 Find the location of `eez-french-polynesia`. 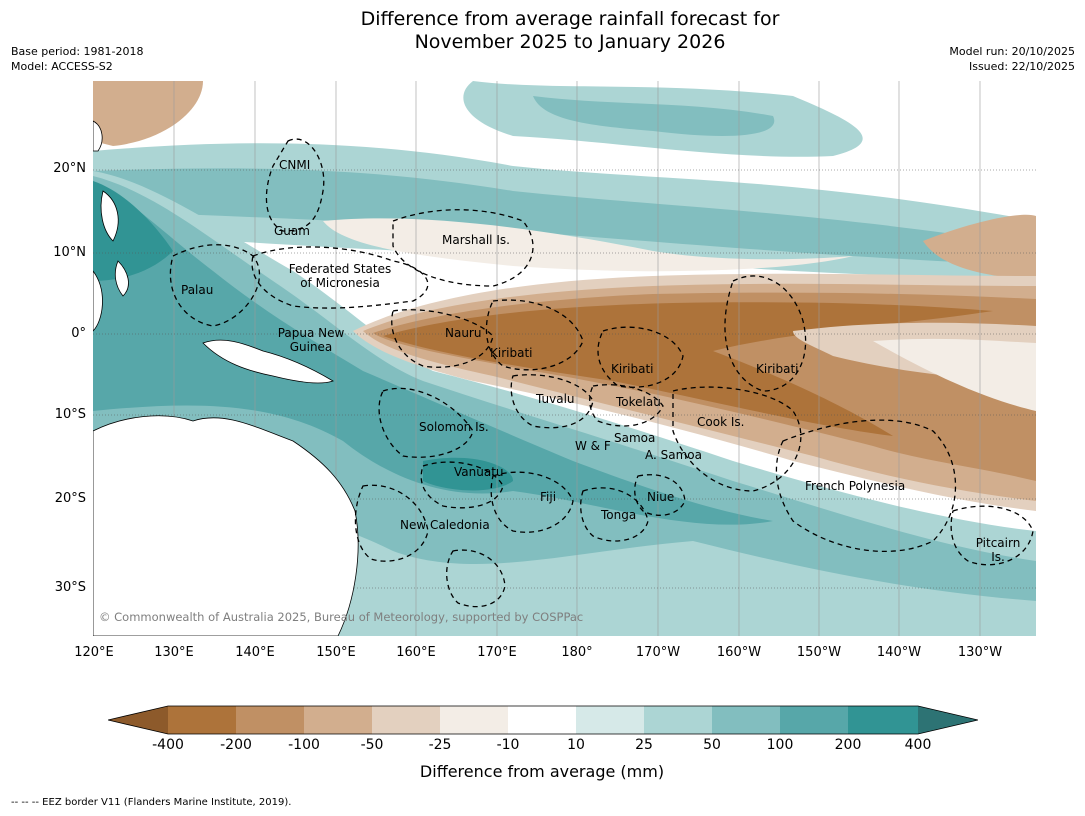

eez-french-polynesia is located at coordinates (866, 485).